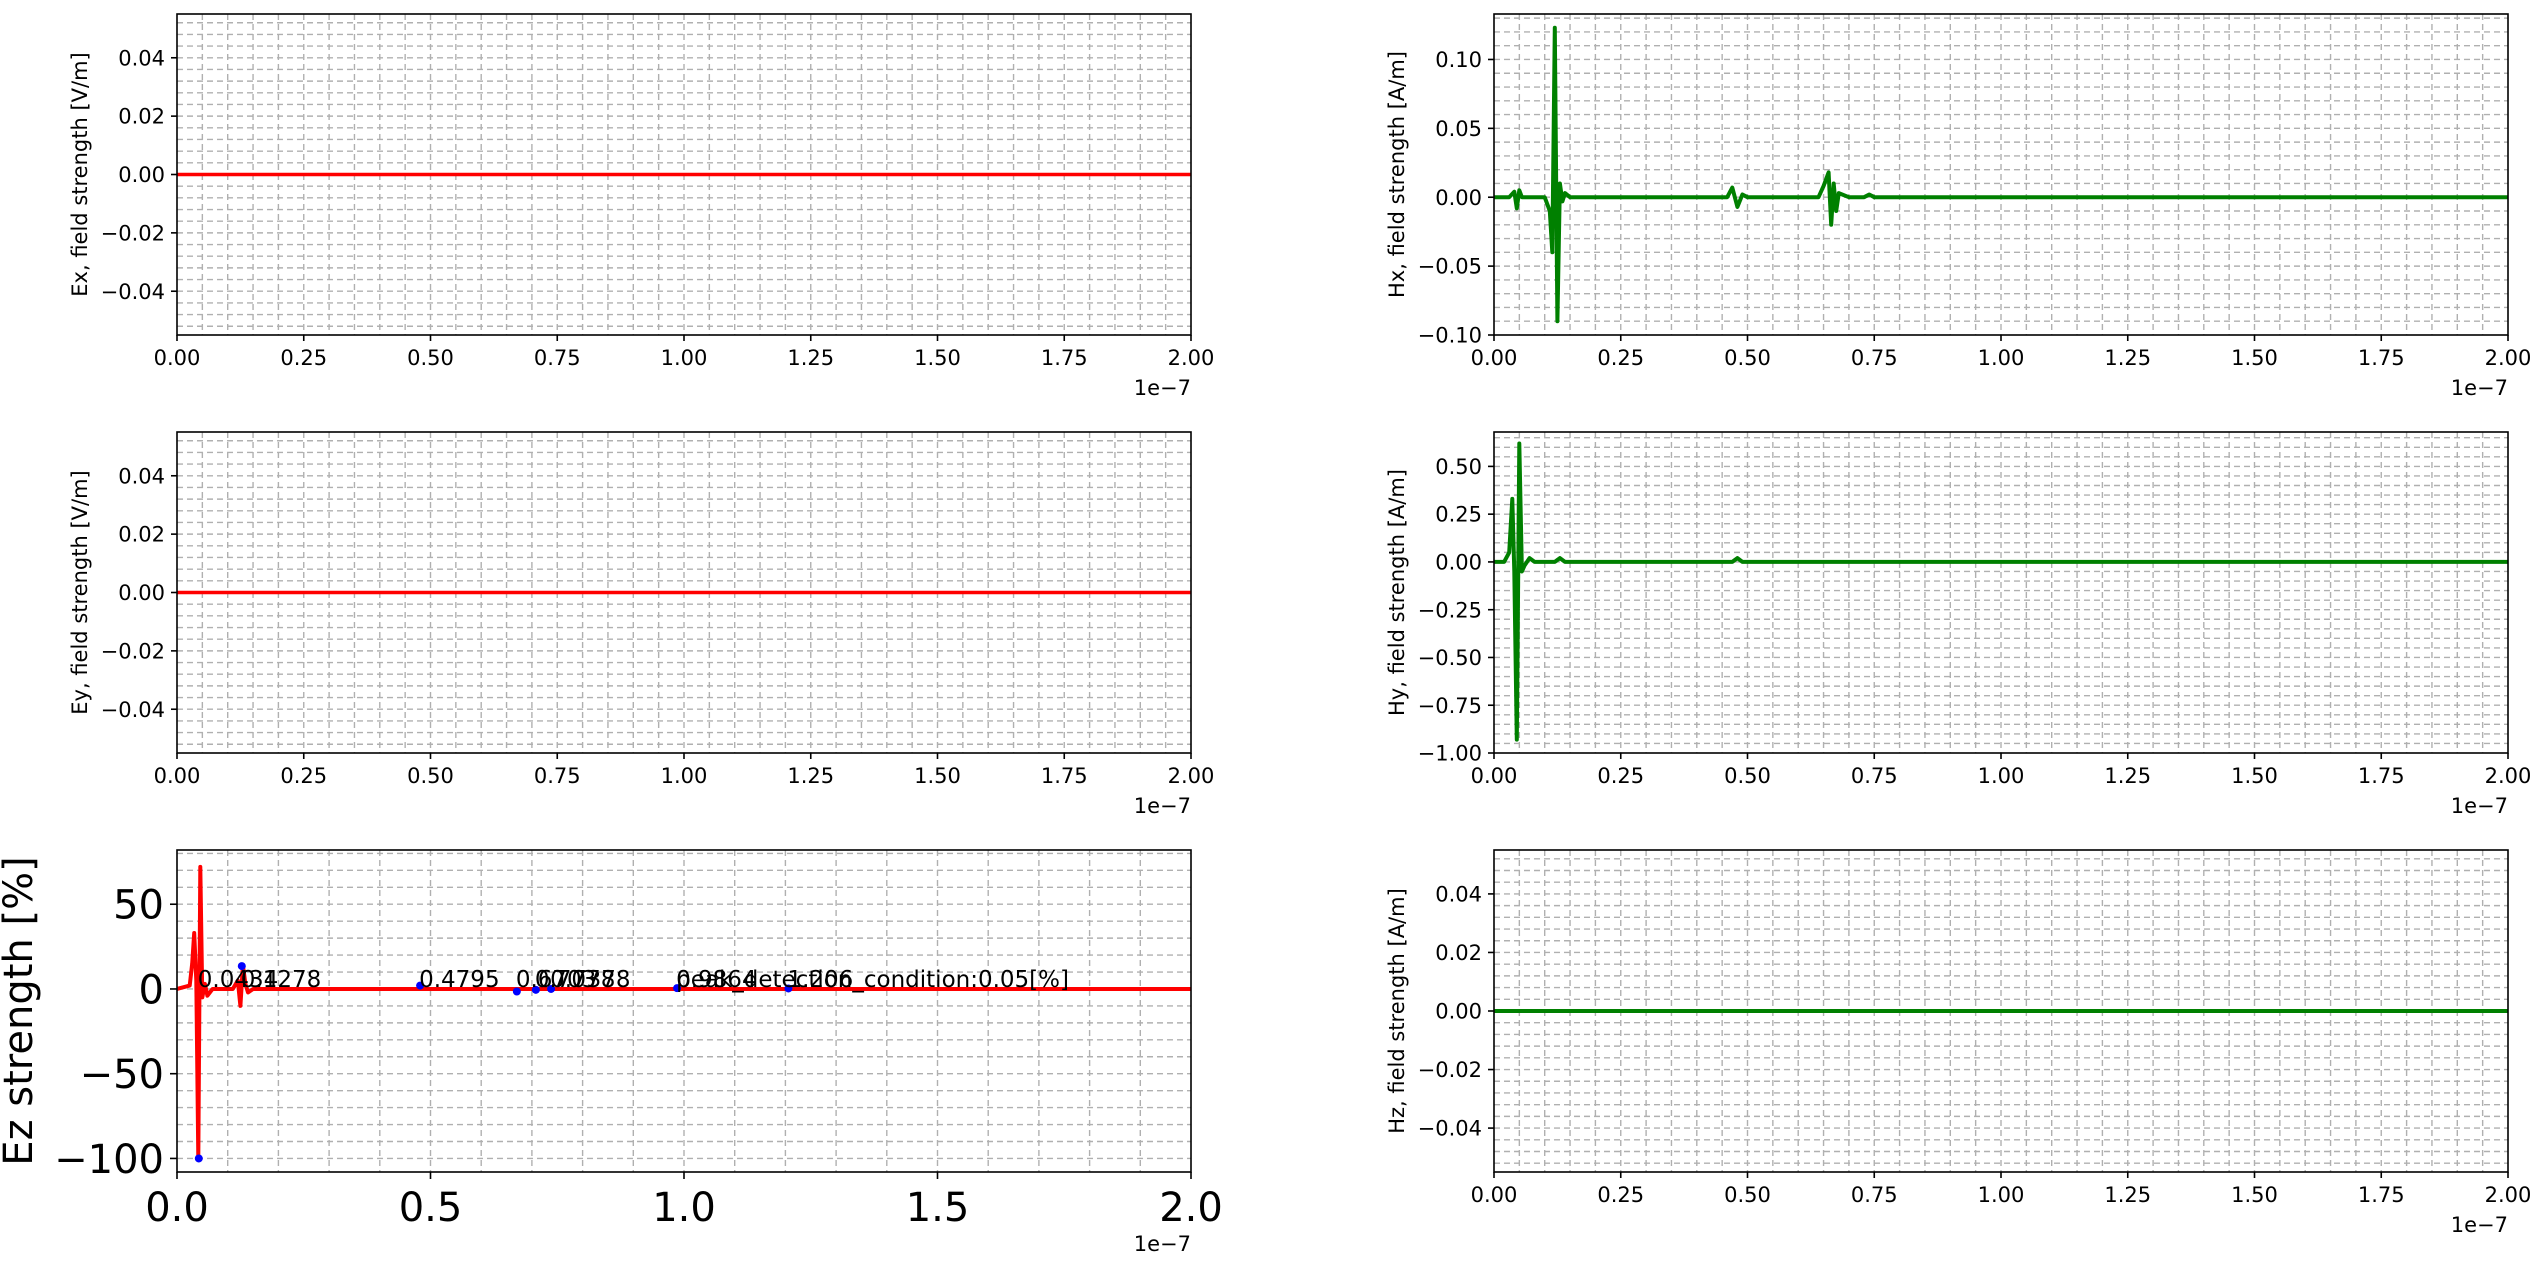  What do you see at coordinates (1458, 60) in the screenshot?
I see `hx-y-tick-label: 0.10` at bounding box center [1458, 60].